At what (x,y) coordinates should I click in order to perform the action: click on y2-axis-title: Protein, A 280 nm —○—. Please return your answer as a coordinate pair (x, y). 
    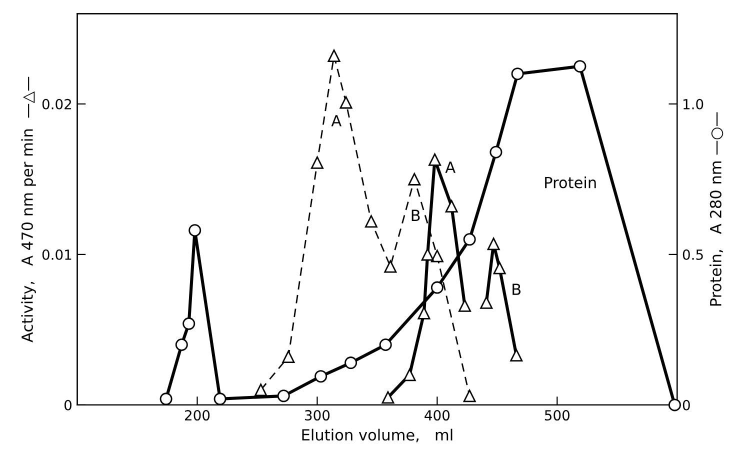
    Looking at the image, I should click on (717, 209).